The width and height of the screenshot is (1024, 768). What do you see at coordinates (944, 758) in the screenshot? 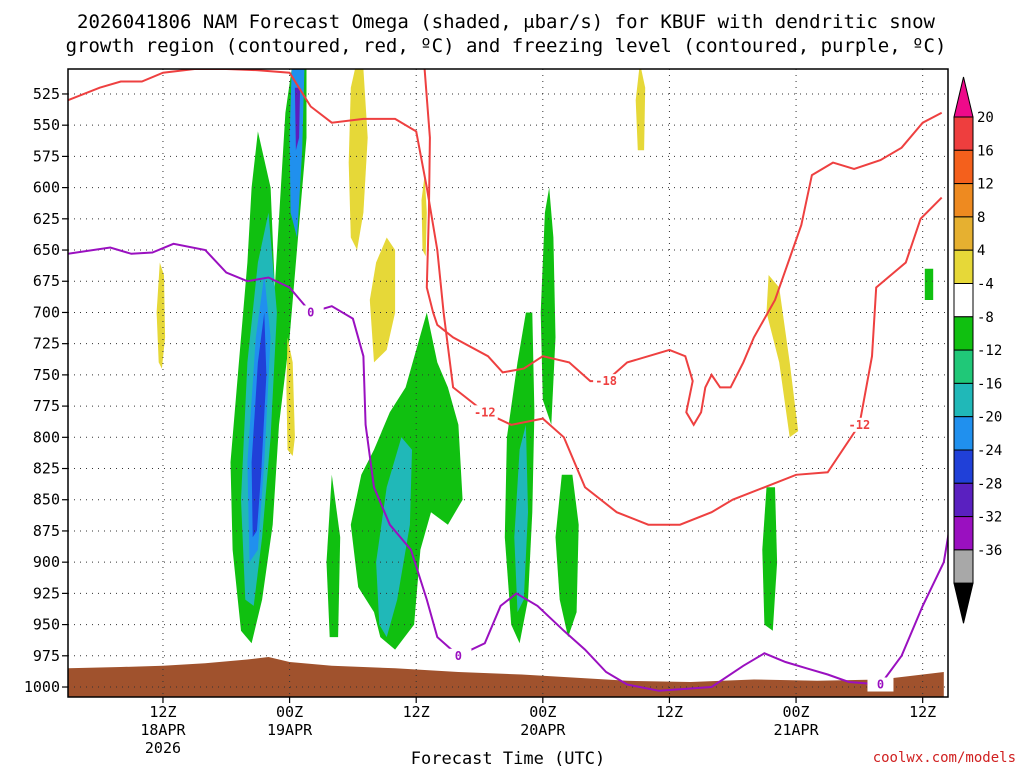
I see `credit-text: coolwx.com/models` at bounding box center [944, 758].